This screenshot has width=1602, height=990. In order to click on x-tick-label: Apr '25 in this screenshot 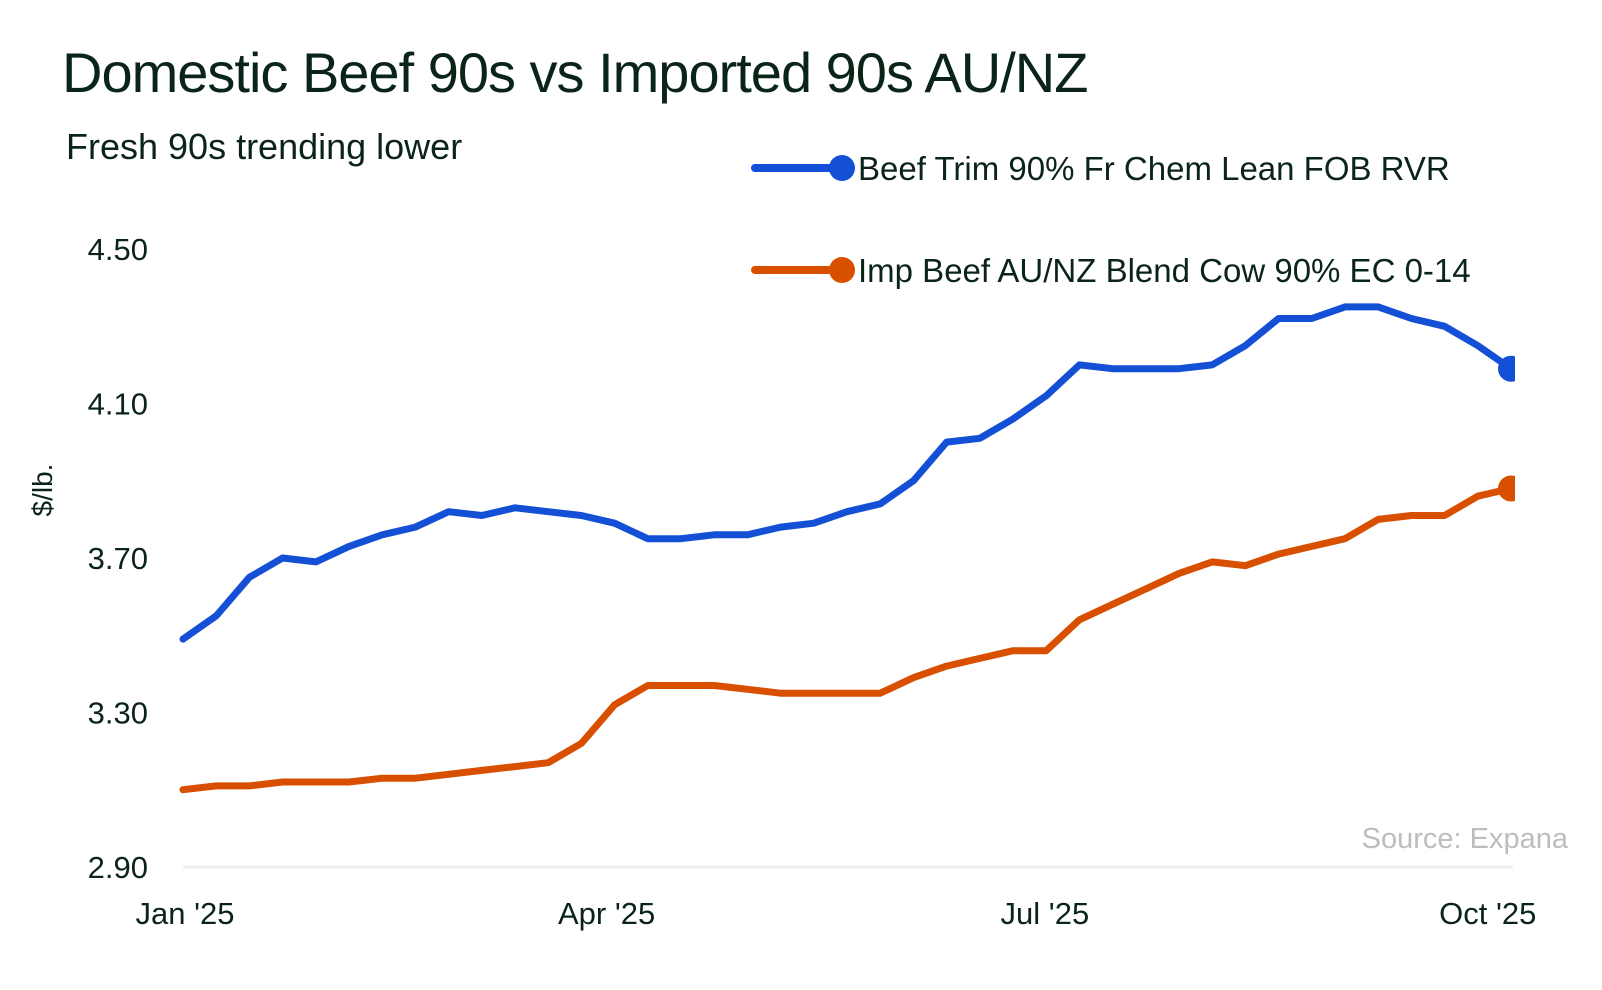, I will do `click(606, 913)`.